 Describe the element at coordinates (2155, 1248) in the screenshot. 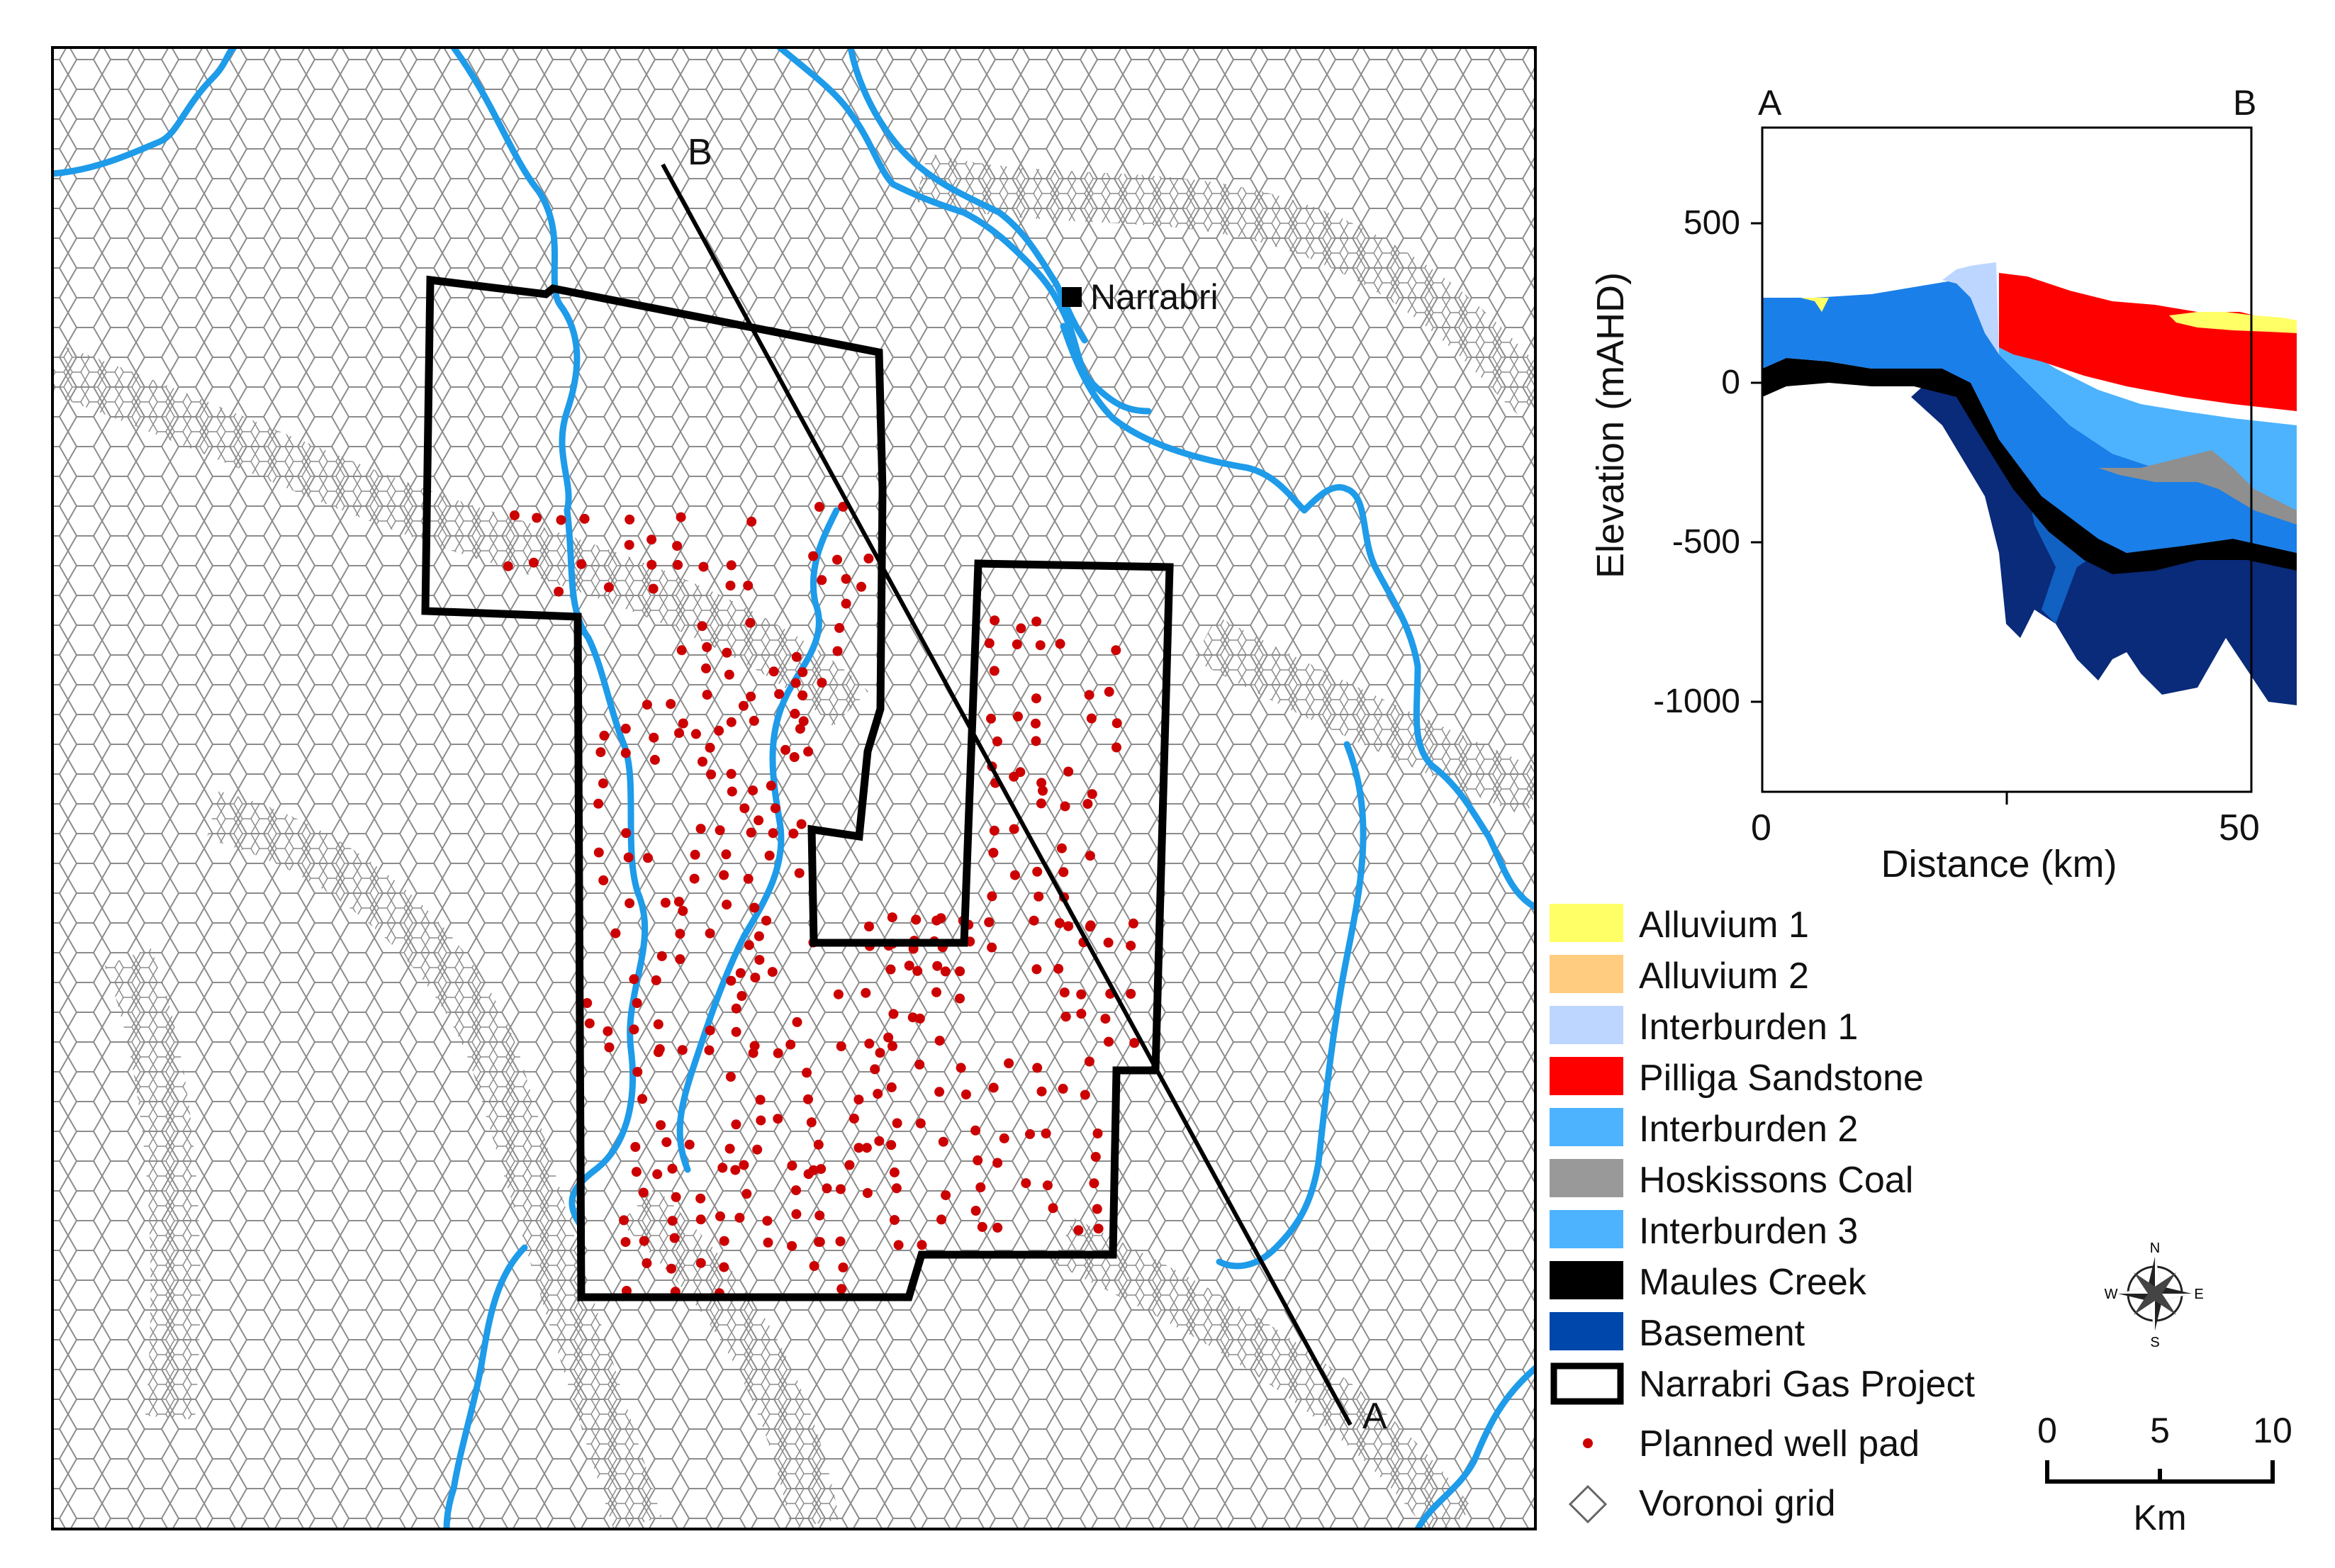

I see `compass-north: N` at that location.